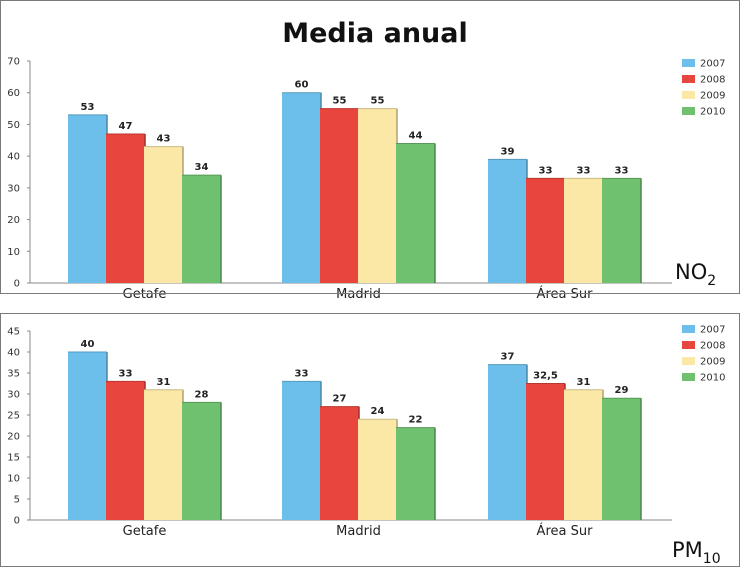  What do you see at coordinates (416, 135) in the screenshot?
I see `data-label: 44` at bounding box center [416, 135].